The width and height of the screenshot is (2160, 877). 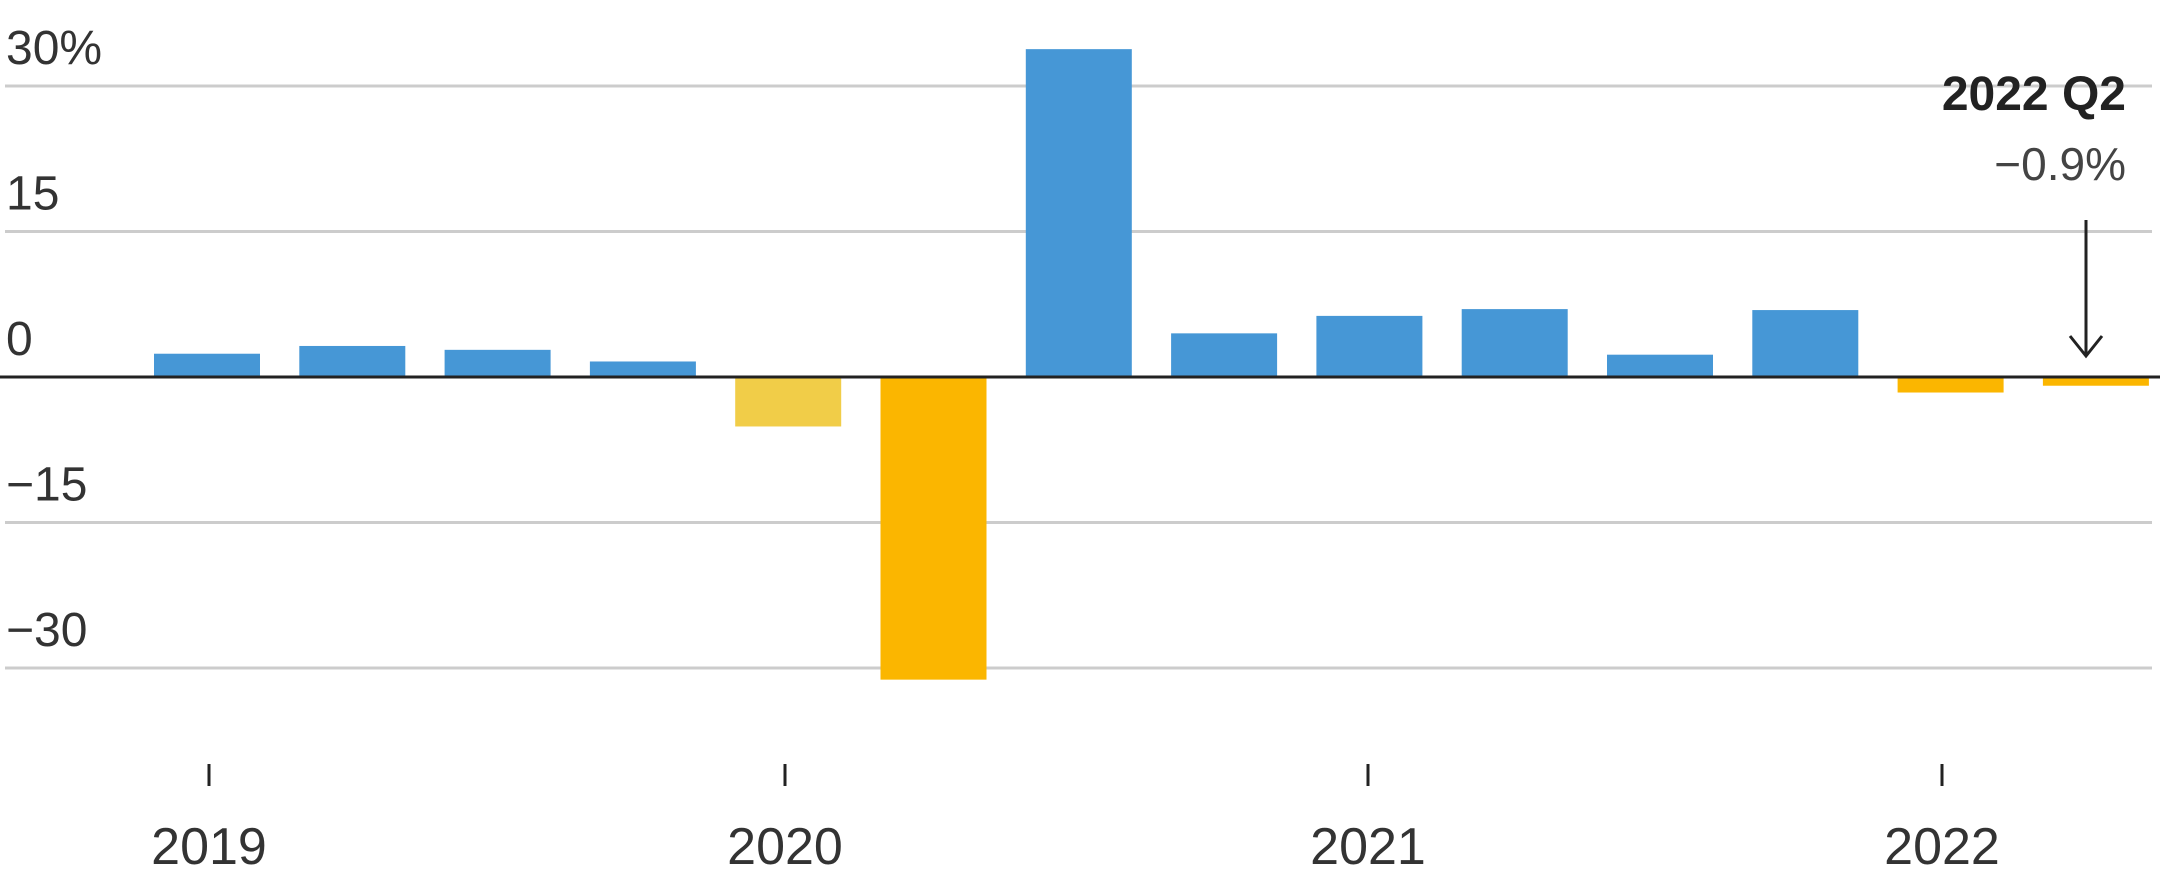 What do you see at coordinates (785, 847) in the screenshot?
I see `x-tick-label: 2020` at bounding box center [785, 847].